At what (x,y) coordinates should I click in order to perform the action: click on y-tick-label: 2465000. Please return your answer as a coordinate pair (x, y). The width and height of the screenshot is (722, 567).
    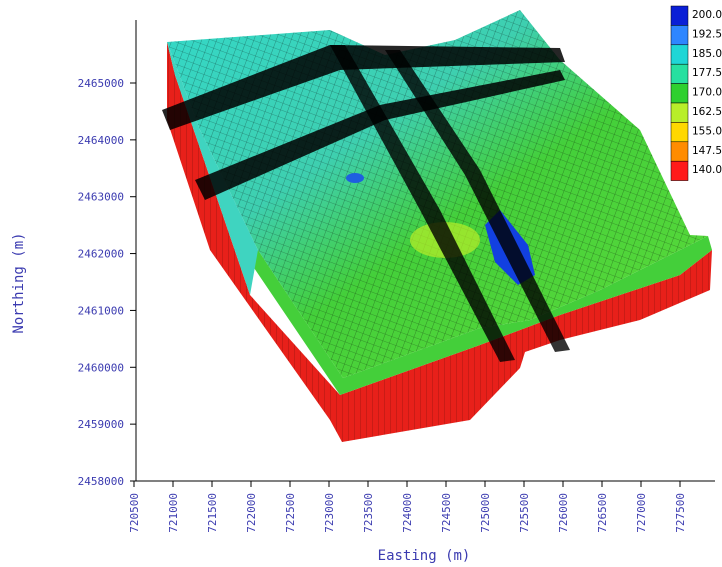
    Looking at the image, I should click on (101, 83).